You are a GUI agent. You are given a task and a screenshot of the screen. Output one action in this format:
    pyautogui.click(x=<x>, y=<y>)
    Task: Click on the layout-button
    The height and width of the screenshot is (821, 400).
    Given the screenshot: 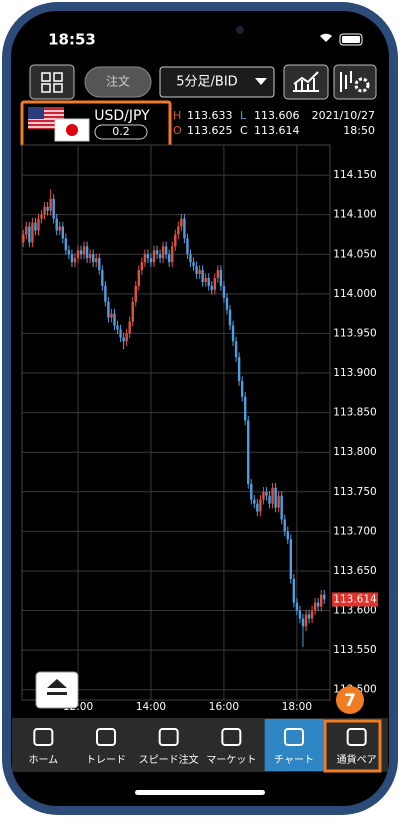 What is the action you would take?
    pyautogui.click(x=52, y=82)
    